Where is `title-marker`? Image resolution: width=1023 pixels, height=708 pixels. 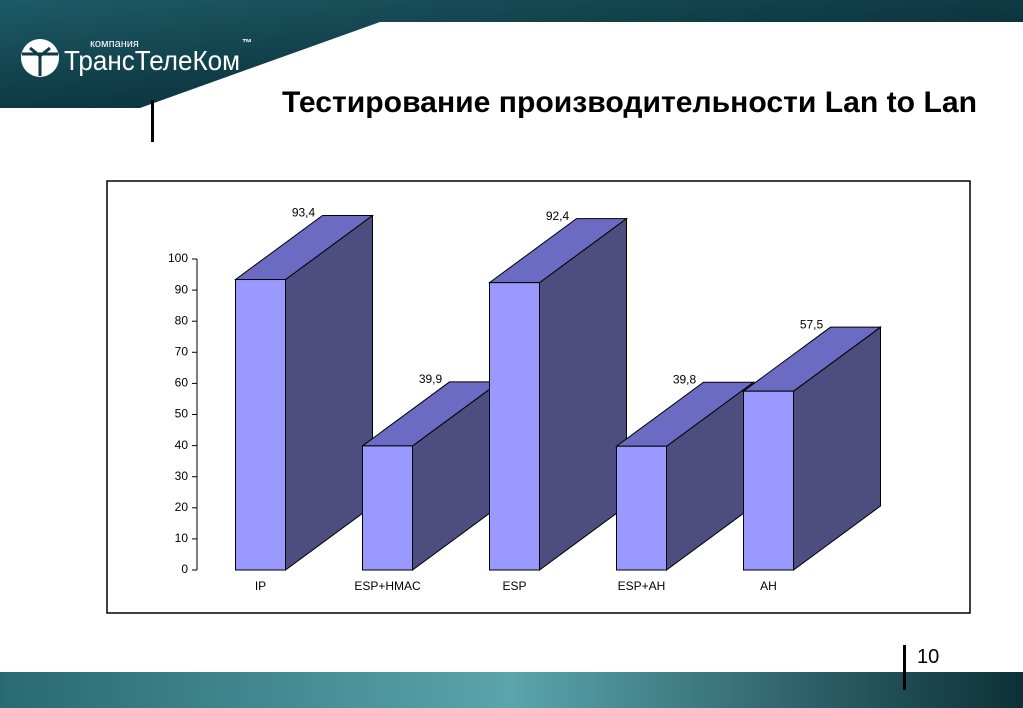
title-marker is located at coordinates (152, 121).